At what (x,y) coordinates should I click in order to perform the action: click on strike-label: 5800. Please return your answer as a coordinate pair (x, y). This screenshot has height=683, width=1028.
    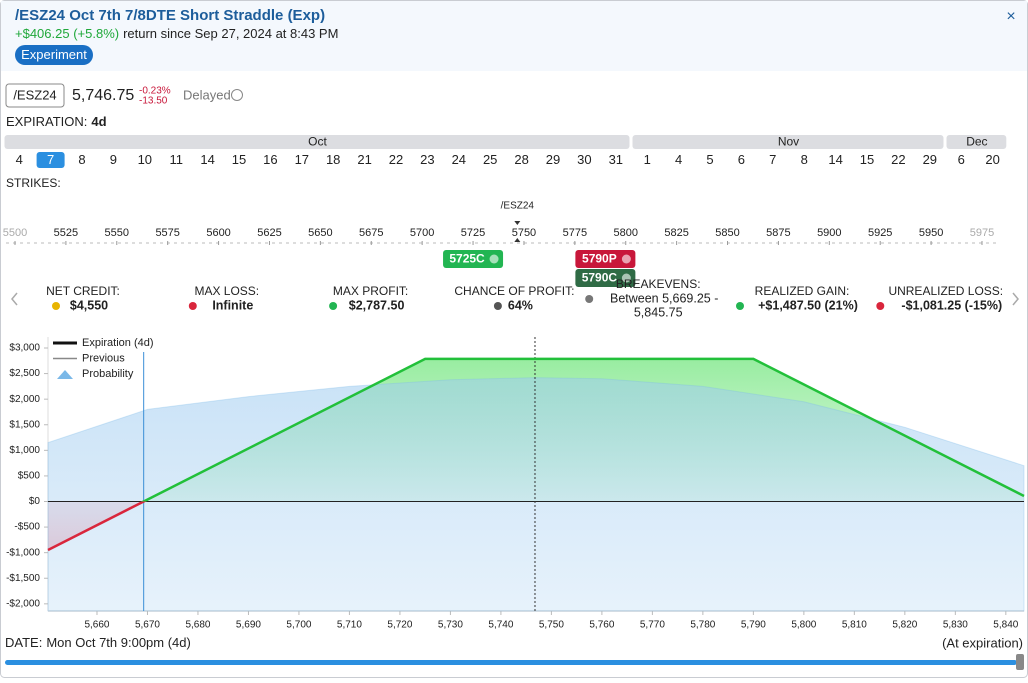
    Looking at the image, I should click on (625, 233).